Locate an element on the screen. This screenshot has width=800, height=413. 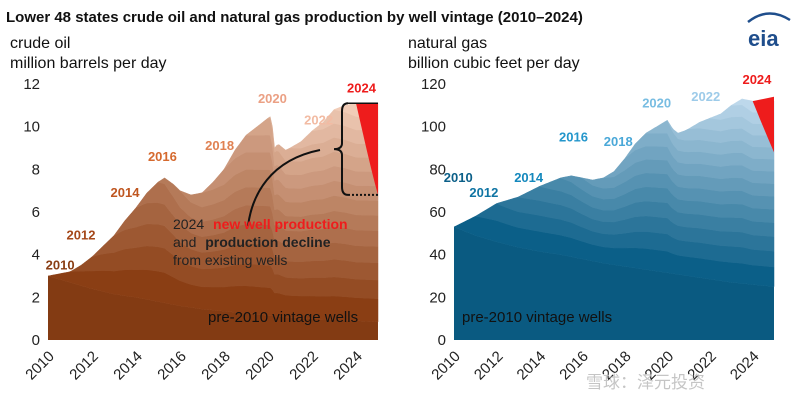
annotation-leader-line is located at coordinates (284, 188).